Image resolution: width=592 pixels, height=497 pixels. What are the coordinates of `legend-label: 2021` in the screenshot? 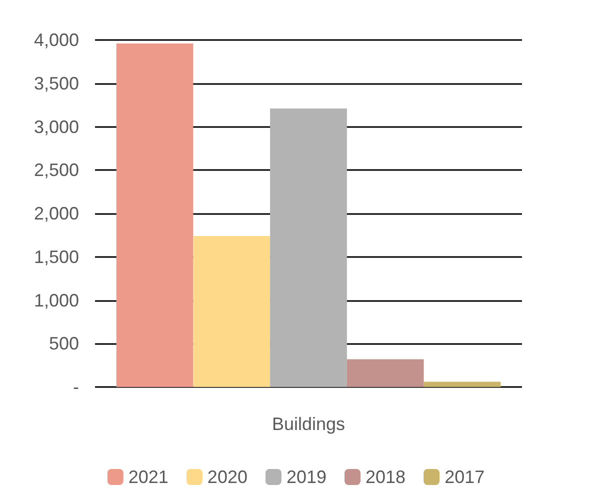 It's located at (148, 477).